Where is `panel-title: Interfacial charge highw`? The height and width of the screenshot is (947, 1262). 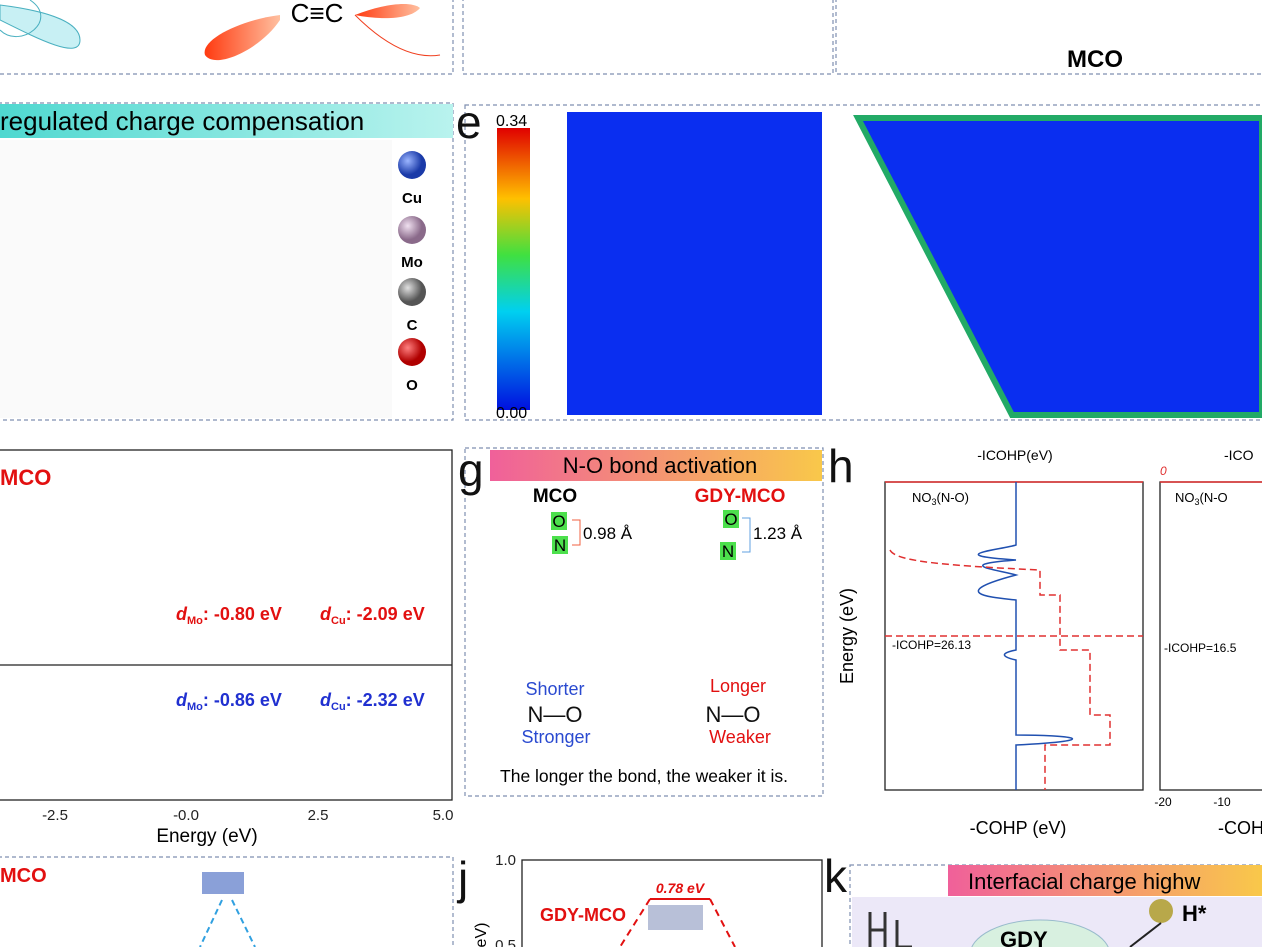
panel-title: Interfacial charge highw is located at coordinates (1084, 881).